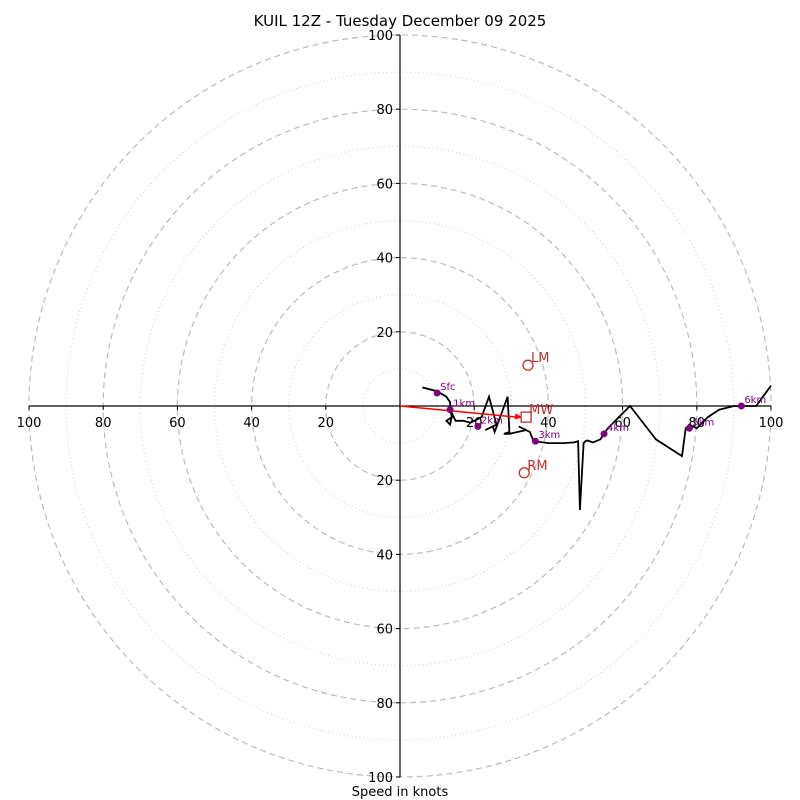  I want to click on height-label-5km: 5km, so click(703, 422).